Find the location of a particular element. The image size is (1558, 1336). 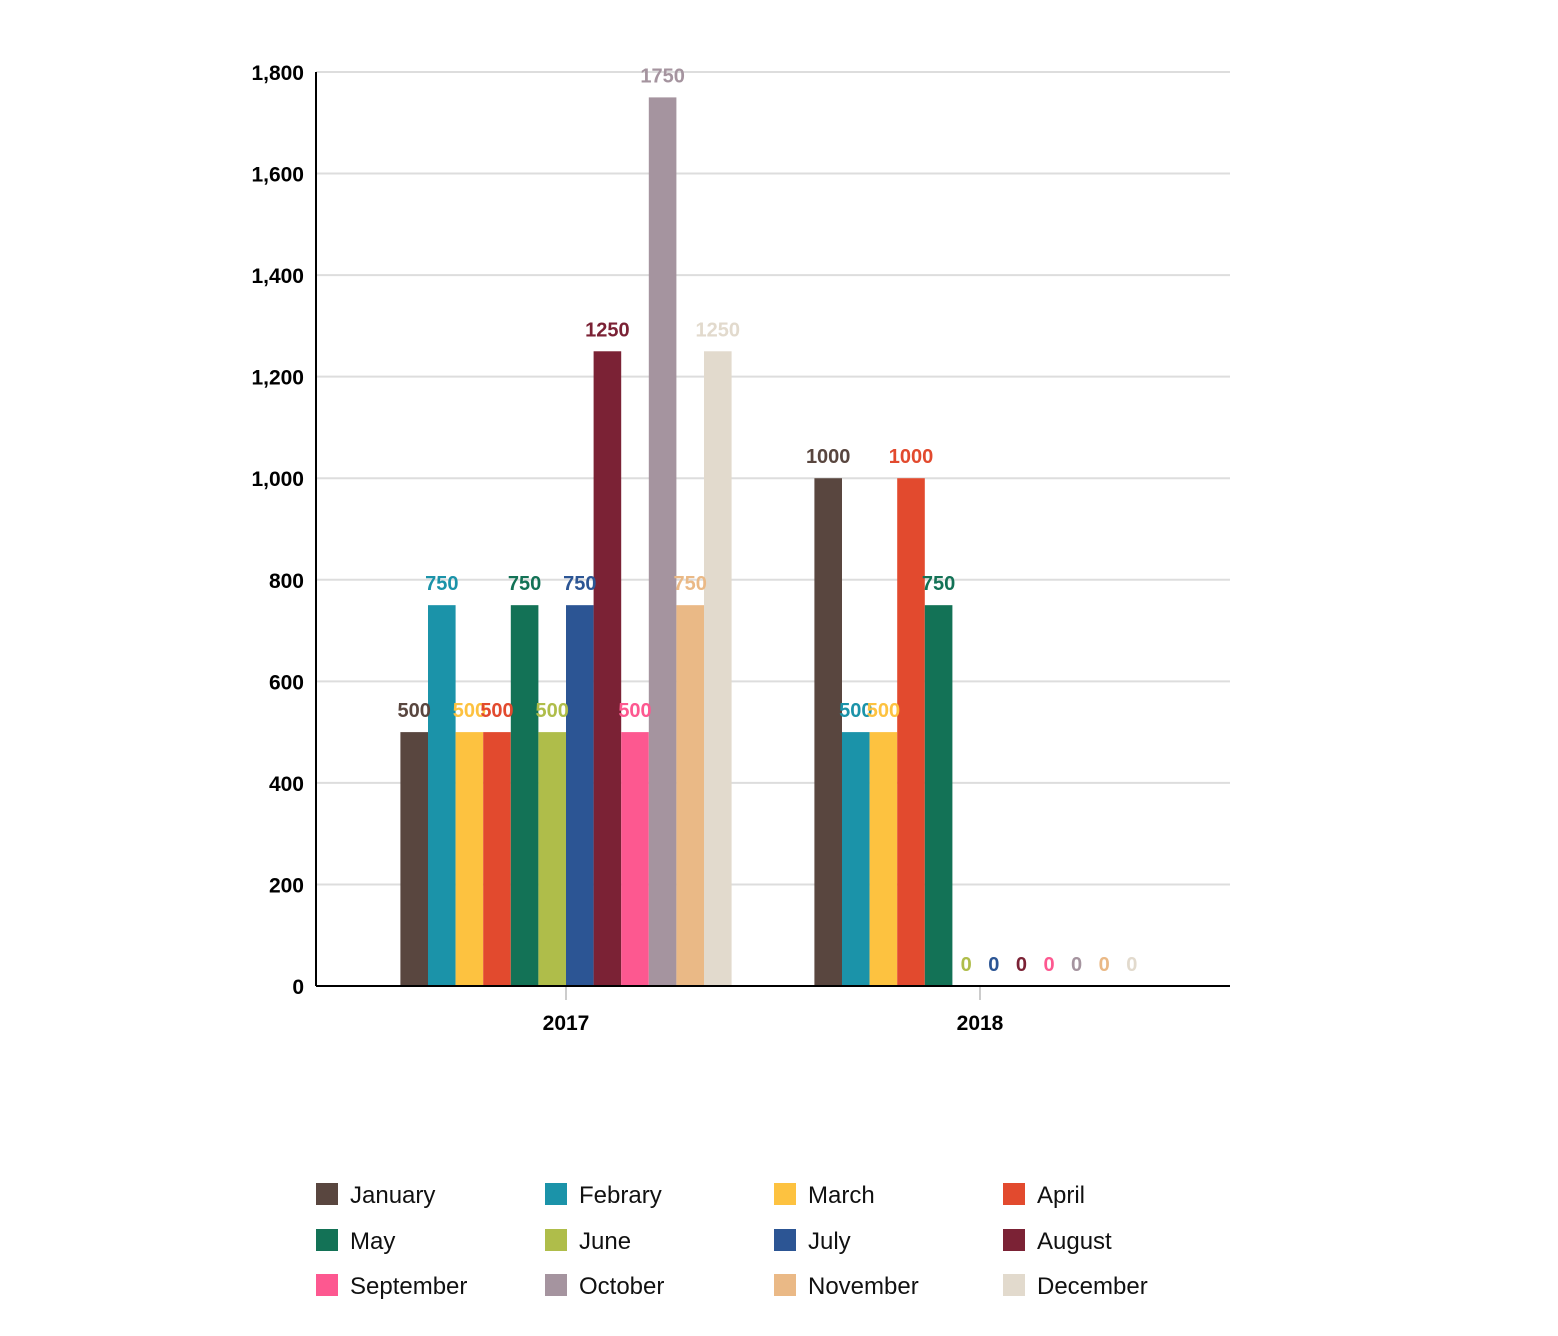

y-tick-label: 0 is located at coordinates (298, 987).